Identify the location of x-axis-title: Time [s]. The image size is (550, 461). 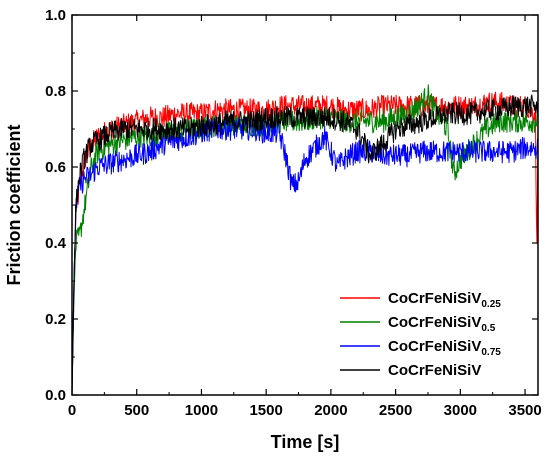
(305, 442).